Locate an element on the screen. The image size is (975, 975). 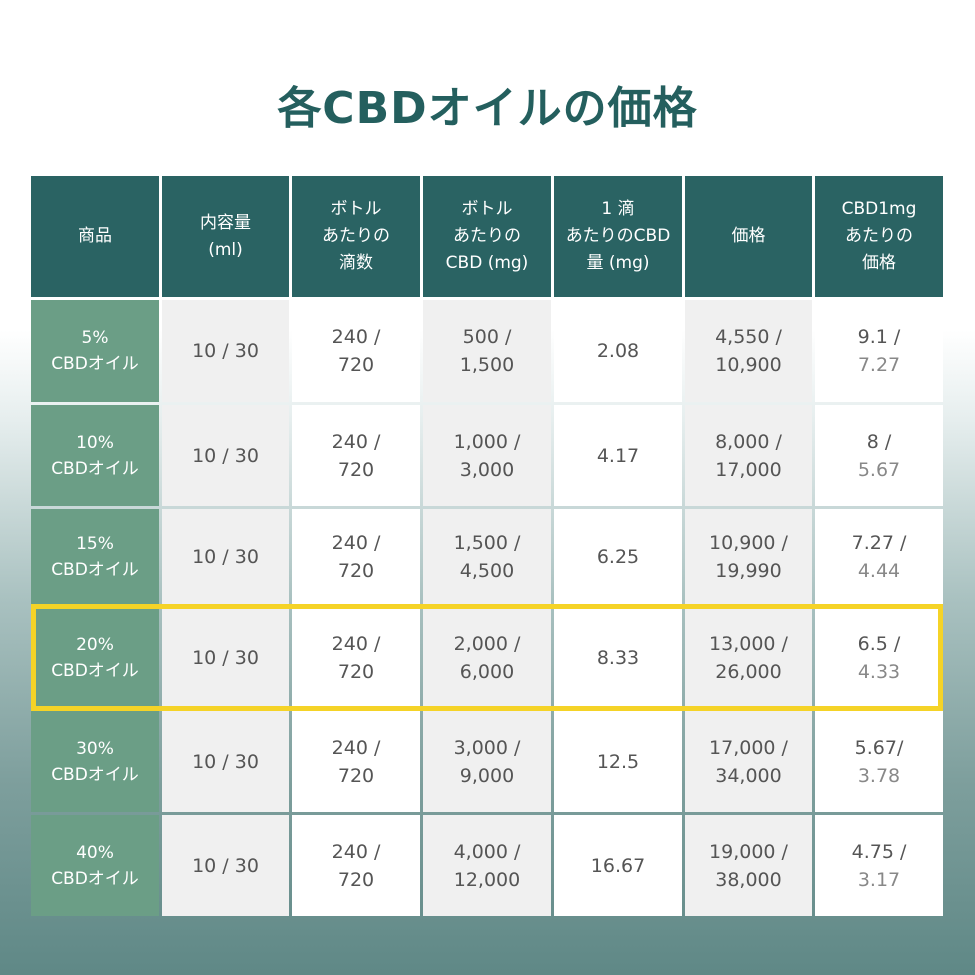
cell-line: 3,000 / is located at coordinates (487, 747).